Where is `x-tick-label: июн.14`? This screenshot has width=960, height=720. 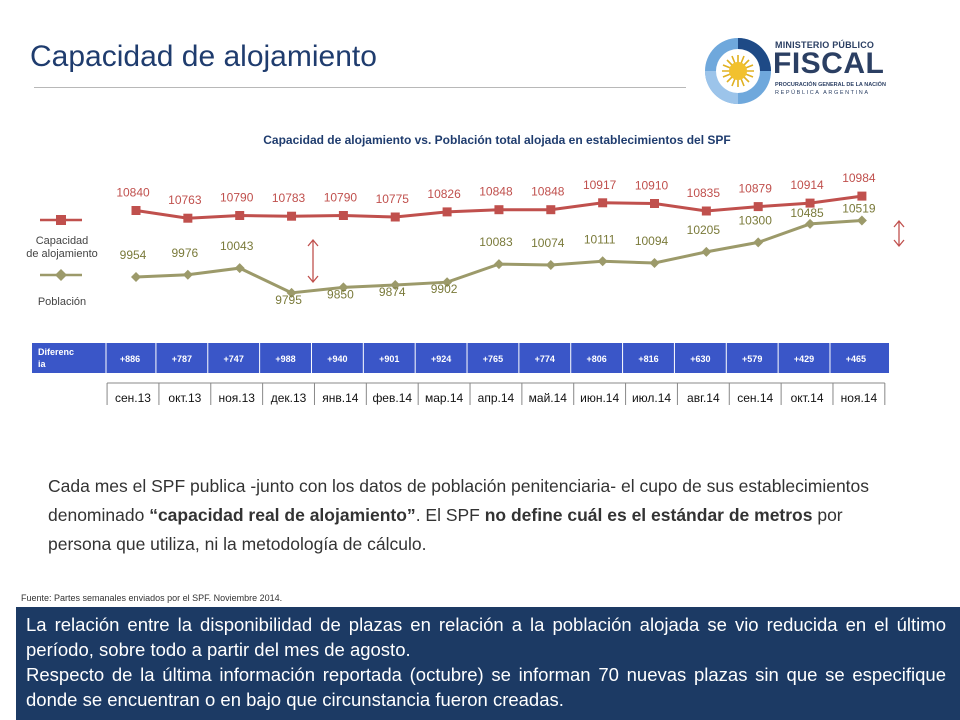 x-tick-label: июн.14 is located at coordinates (599, 398).